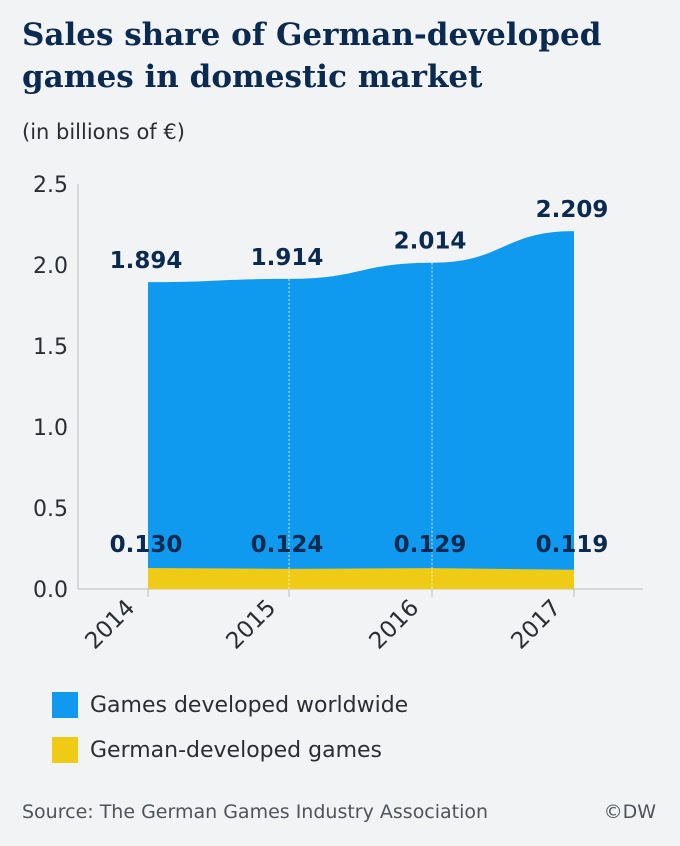 Image resolution: width=680 pixels, height=846 pixels. Describe the element at coordinates (394, 625) in the screenshot. I see `x-tick-label: 2016` at that location.